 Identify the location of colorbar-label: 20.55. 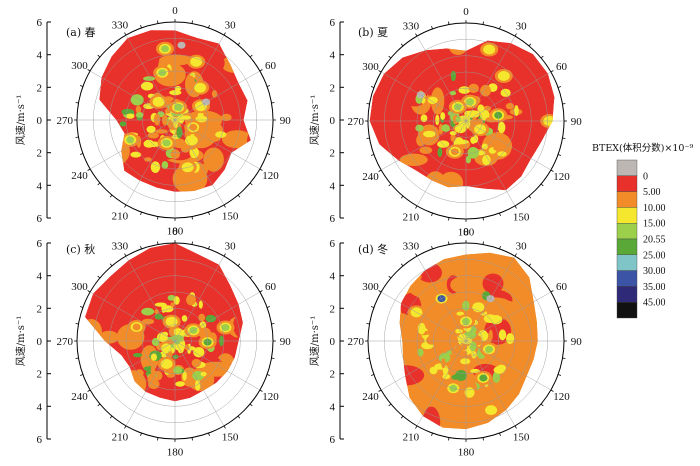
(654, 240).